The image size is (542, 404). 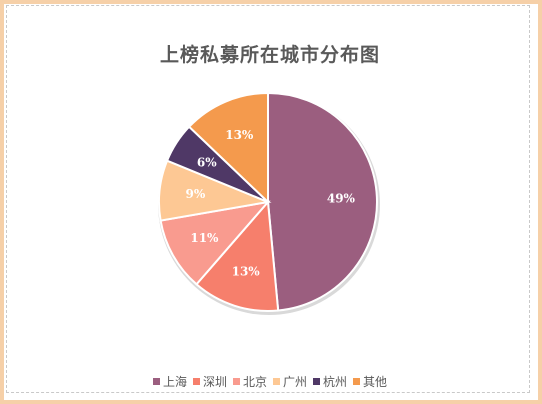 What do you see at coordinates (214, 382) in the screenshot?
I see `legend-label: 深圳` at bounding box center [214, 382].